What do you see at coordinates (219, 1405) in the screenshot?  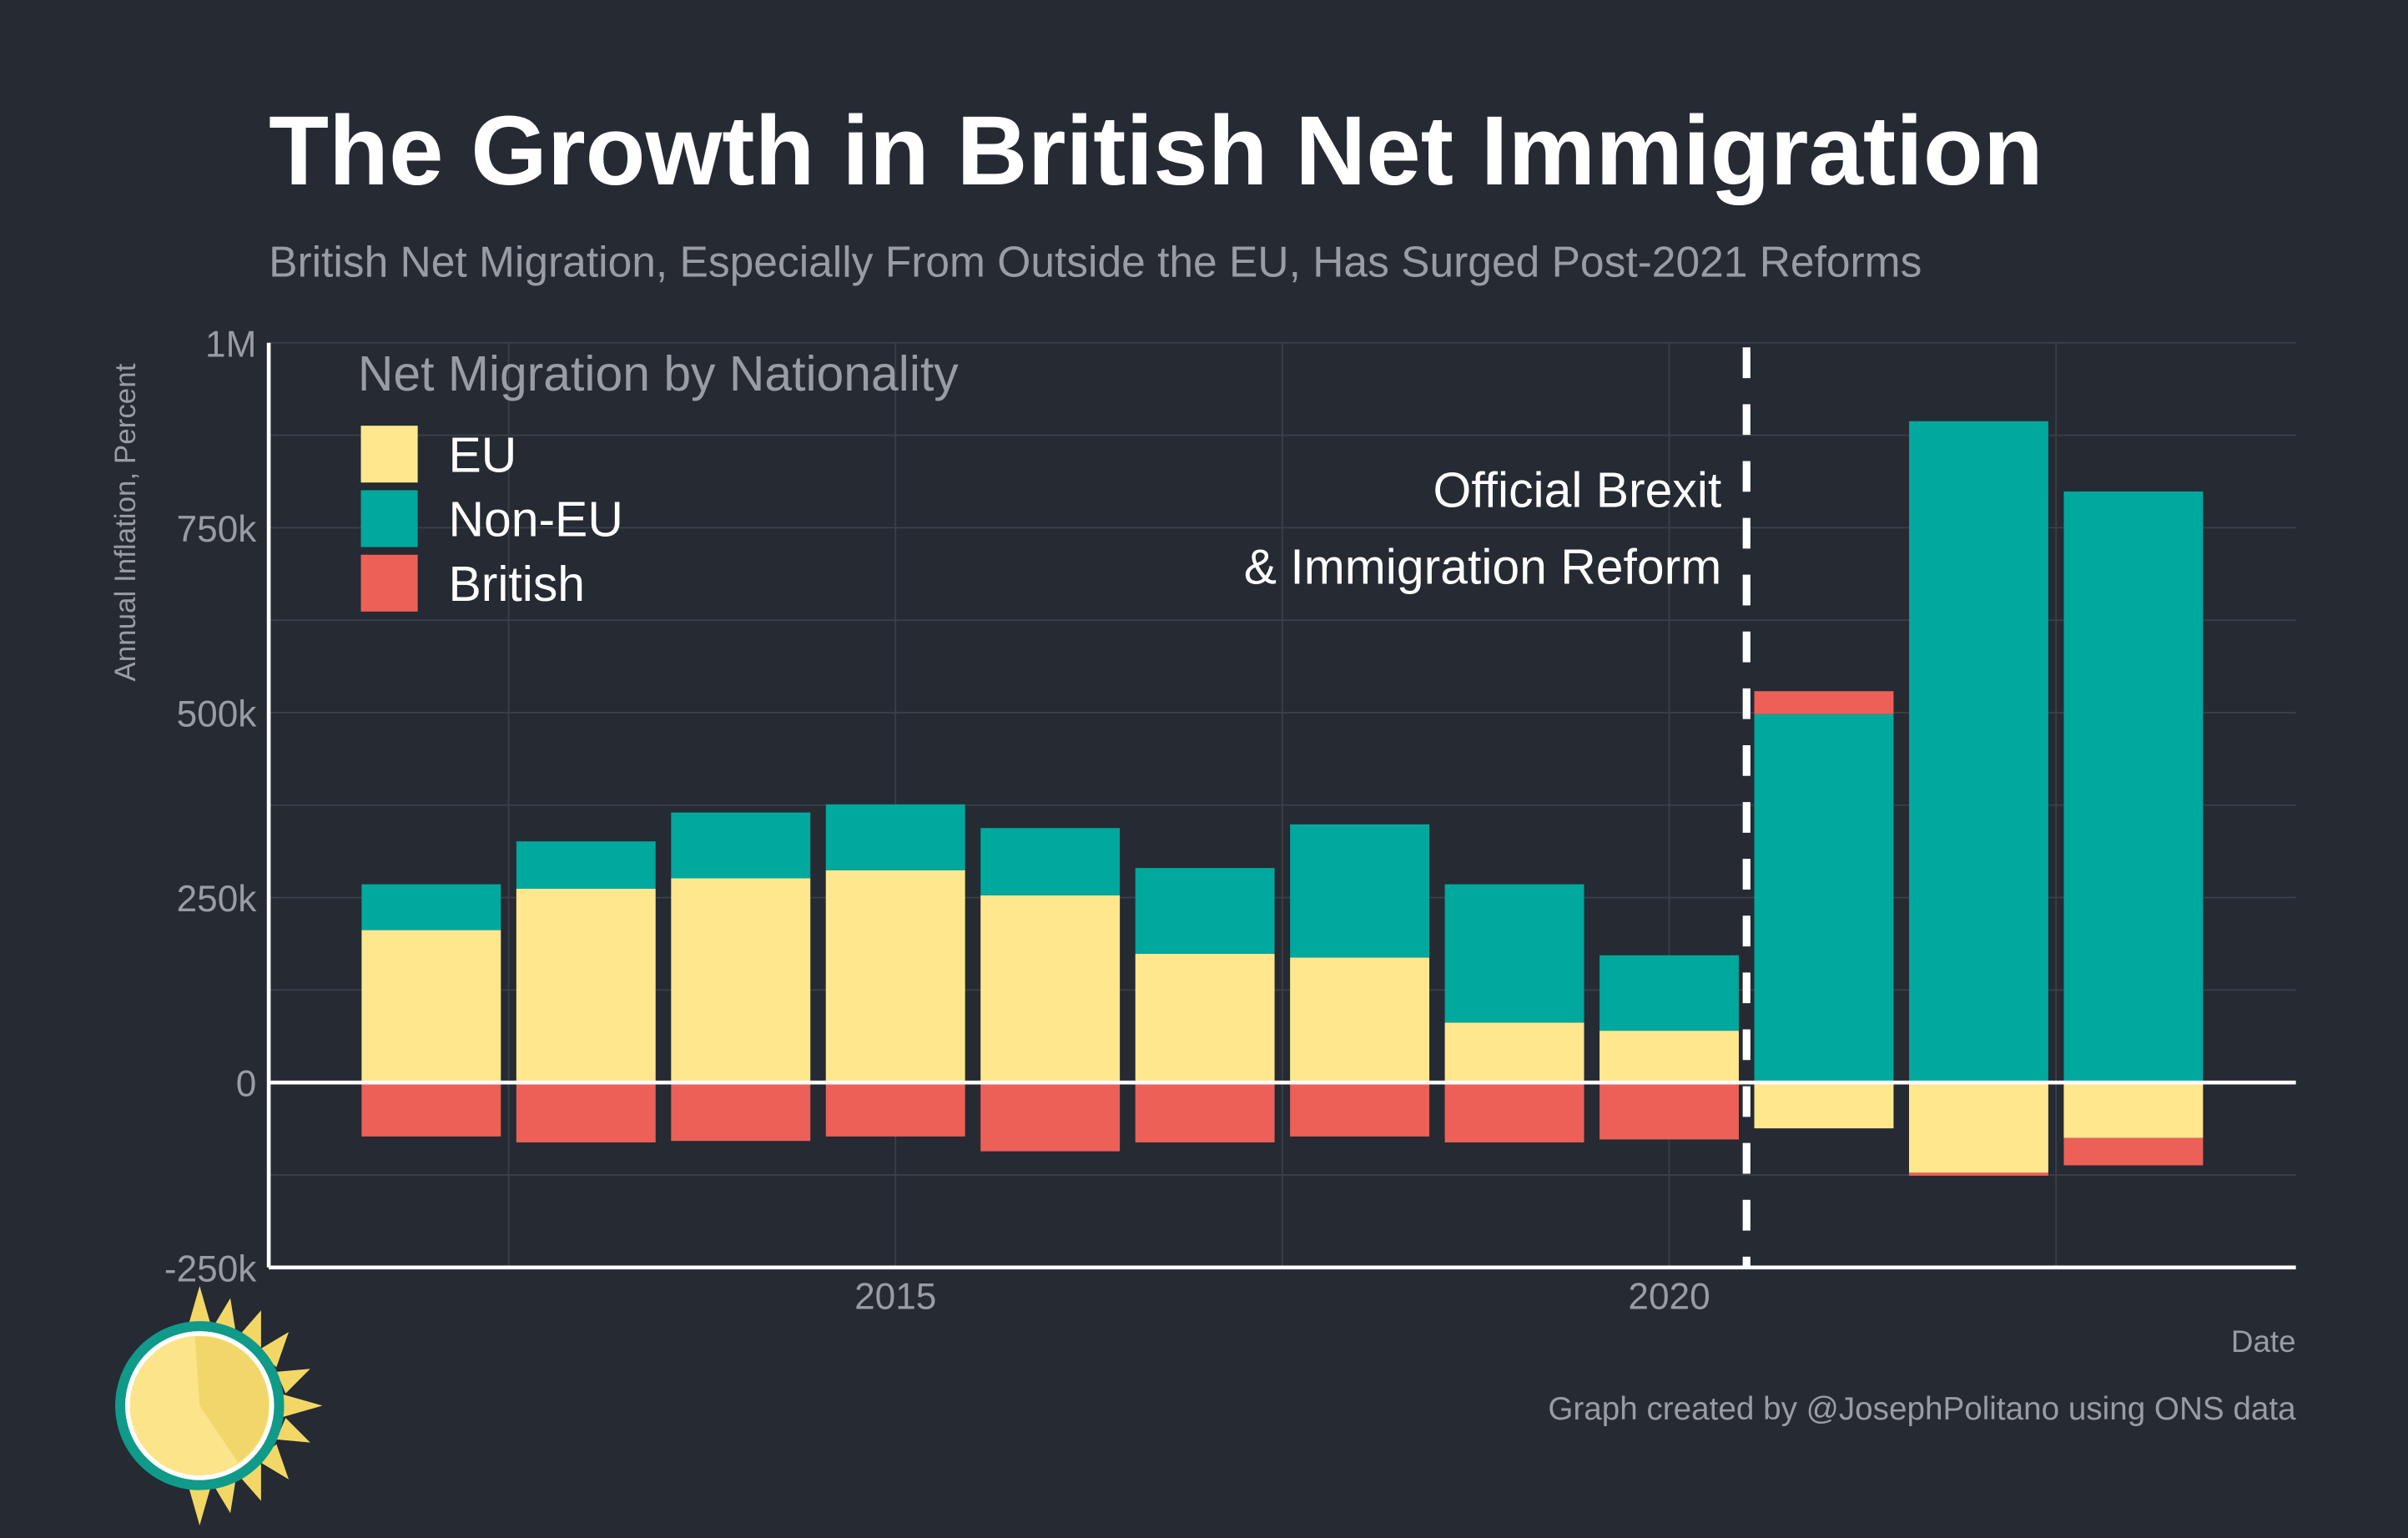 I see `sun-logo-icon` at bounding box center [219, 1405].